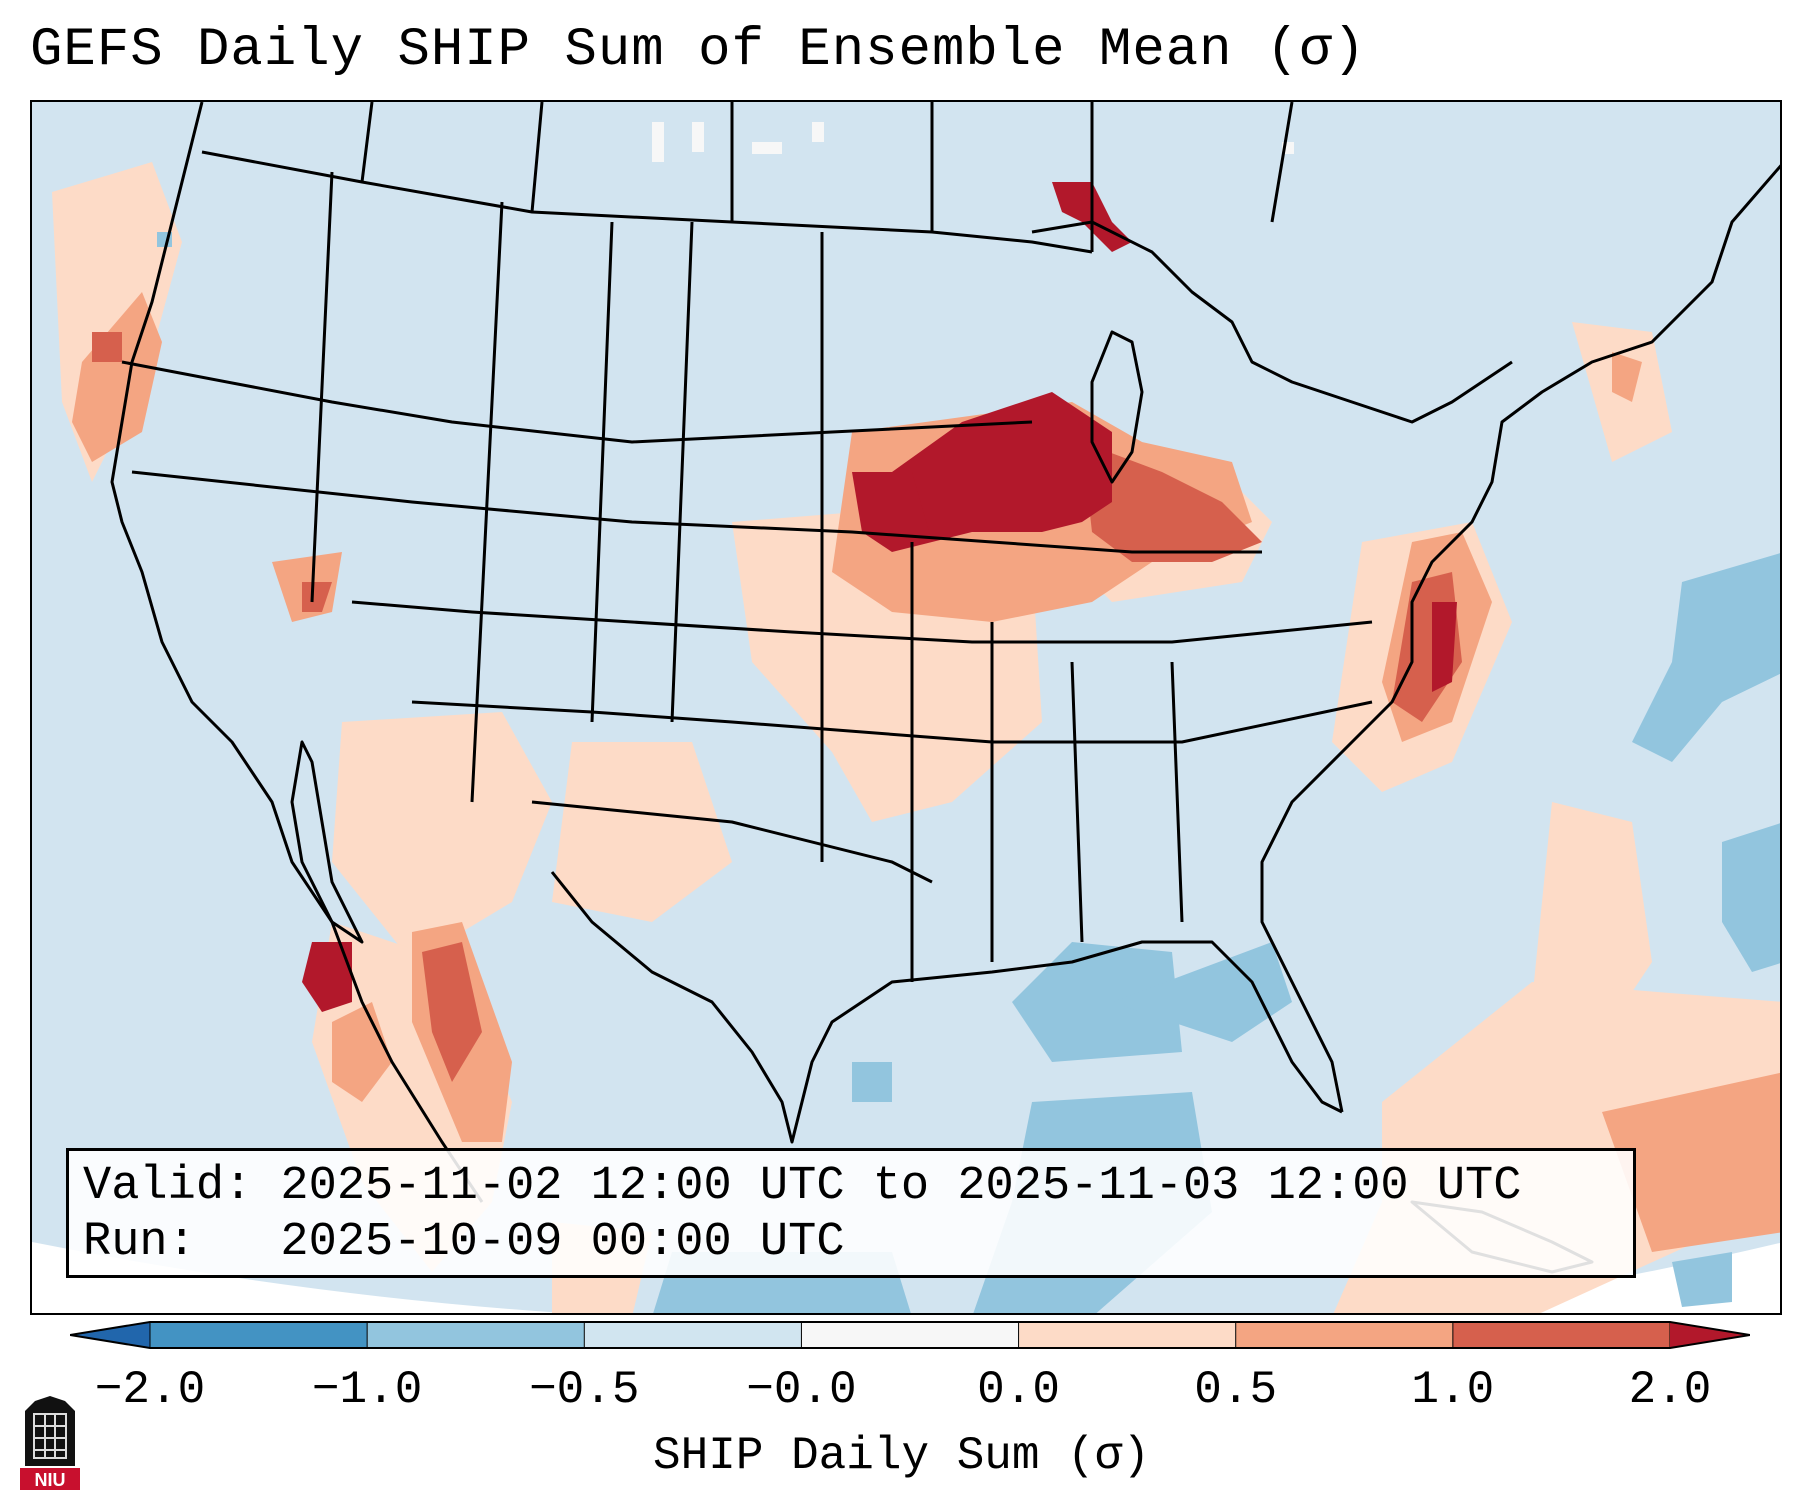  Describe the element at coordinates (696, 512) in the screenshot. I see `state-lines-central` at that location.